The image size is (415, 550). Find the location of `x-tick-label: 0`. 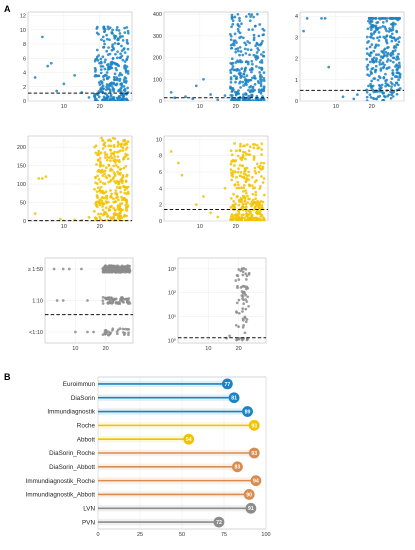

x-tick-label: 0 is located at coordinates (97, 535).